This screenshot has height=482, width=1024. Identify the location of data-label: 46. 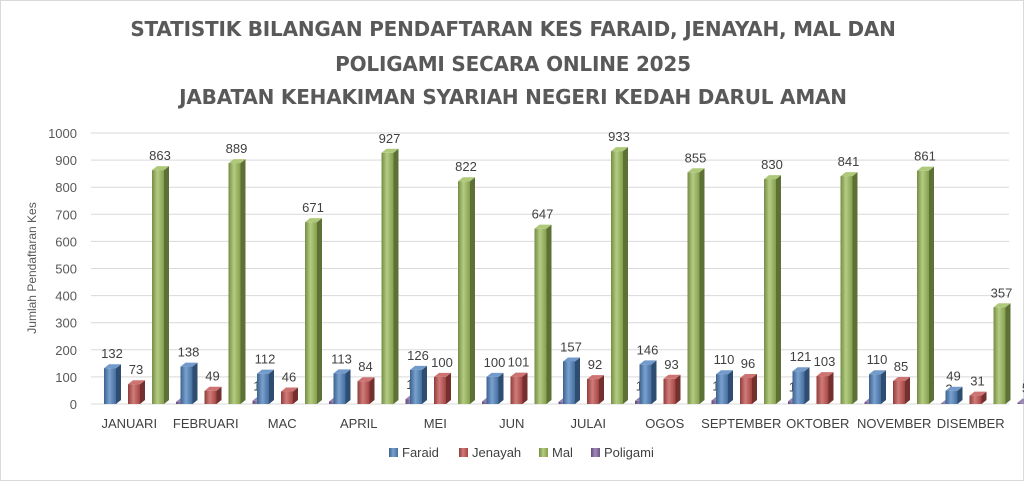
(289, 377).